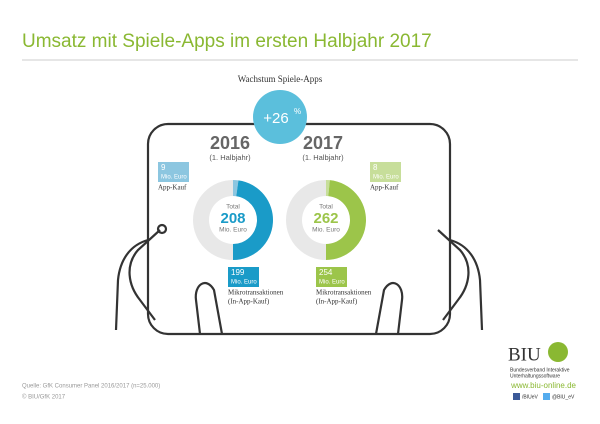  What do you see at coordinates (323, 143) in the screenshot?
I see `year: 2017` at bounding box center [323, 143].